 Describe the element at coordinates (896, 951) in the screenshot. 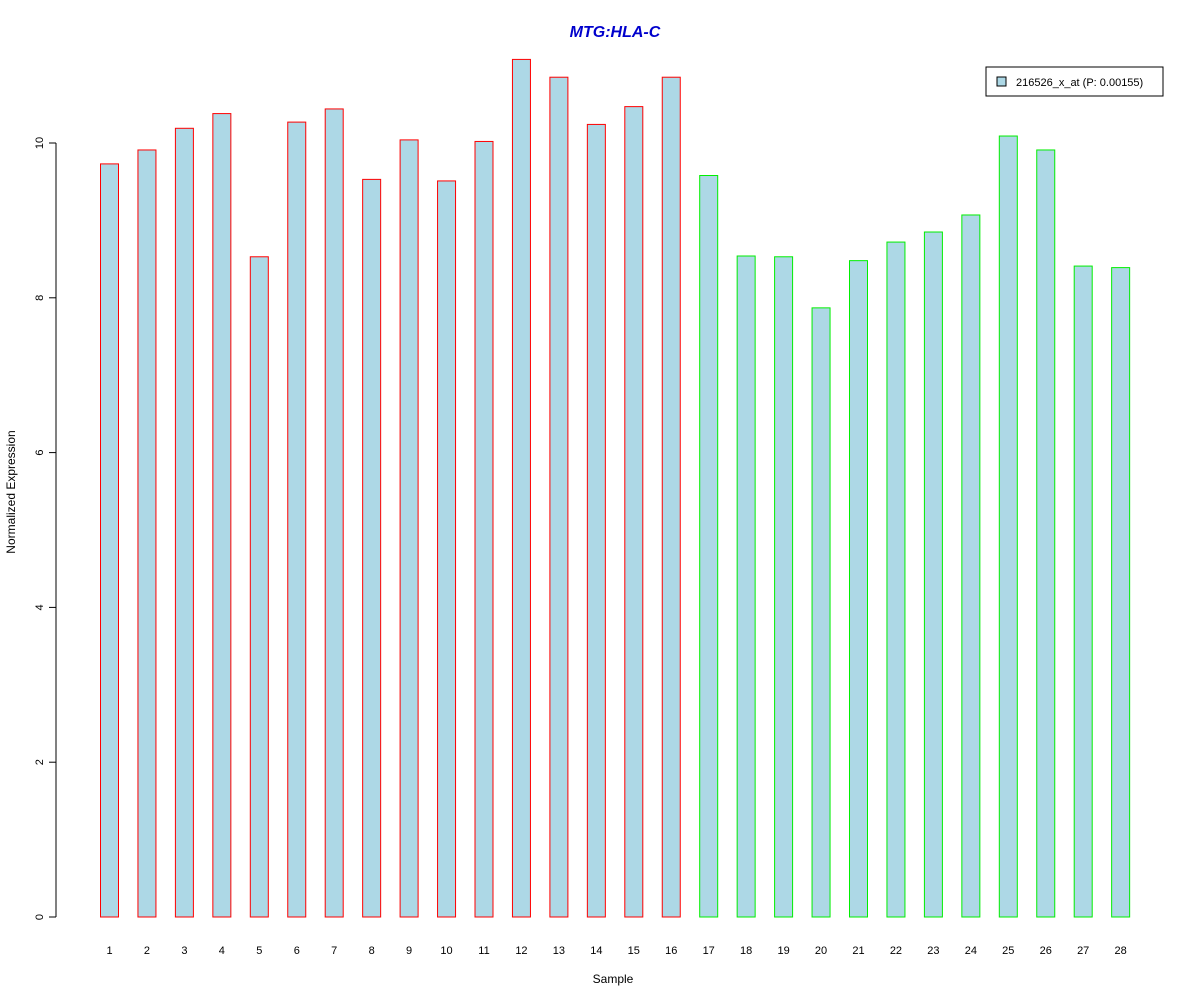

I see `x-tick-label: 22` at that location.